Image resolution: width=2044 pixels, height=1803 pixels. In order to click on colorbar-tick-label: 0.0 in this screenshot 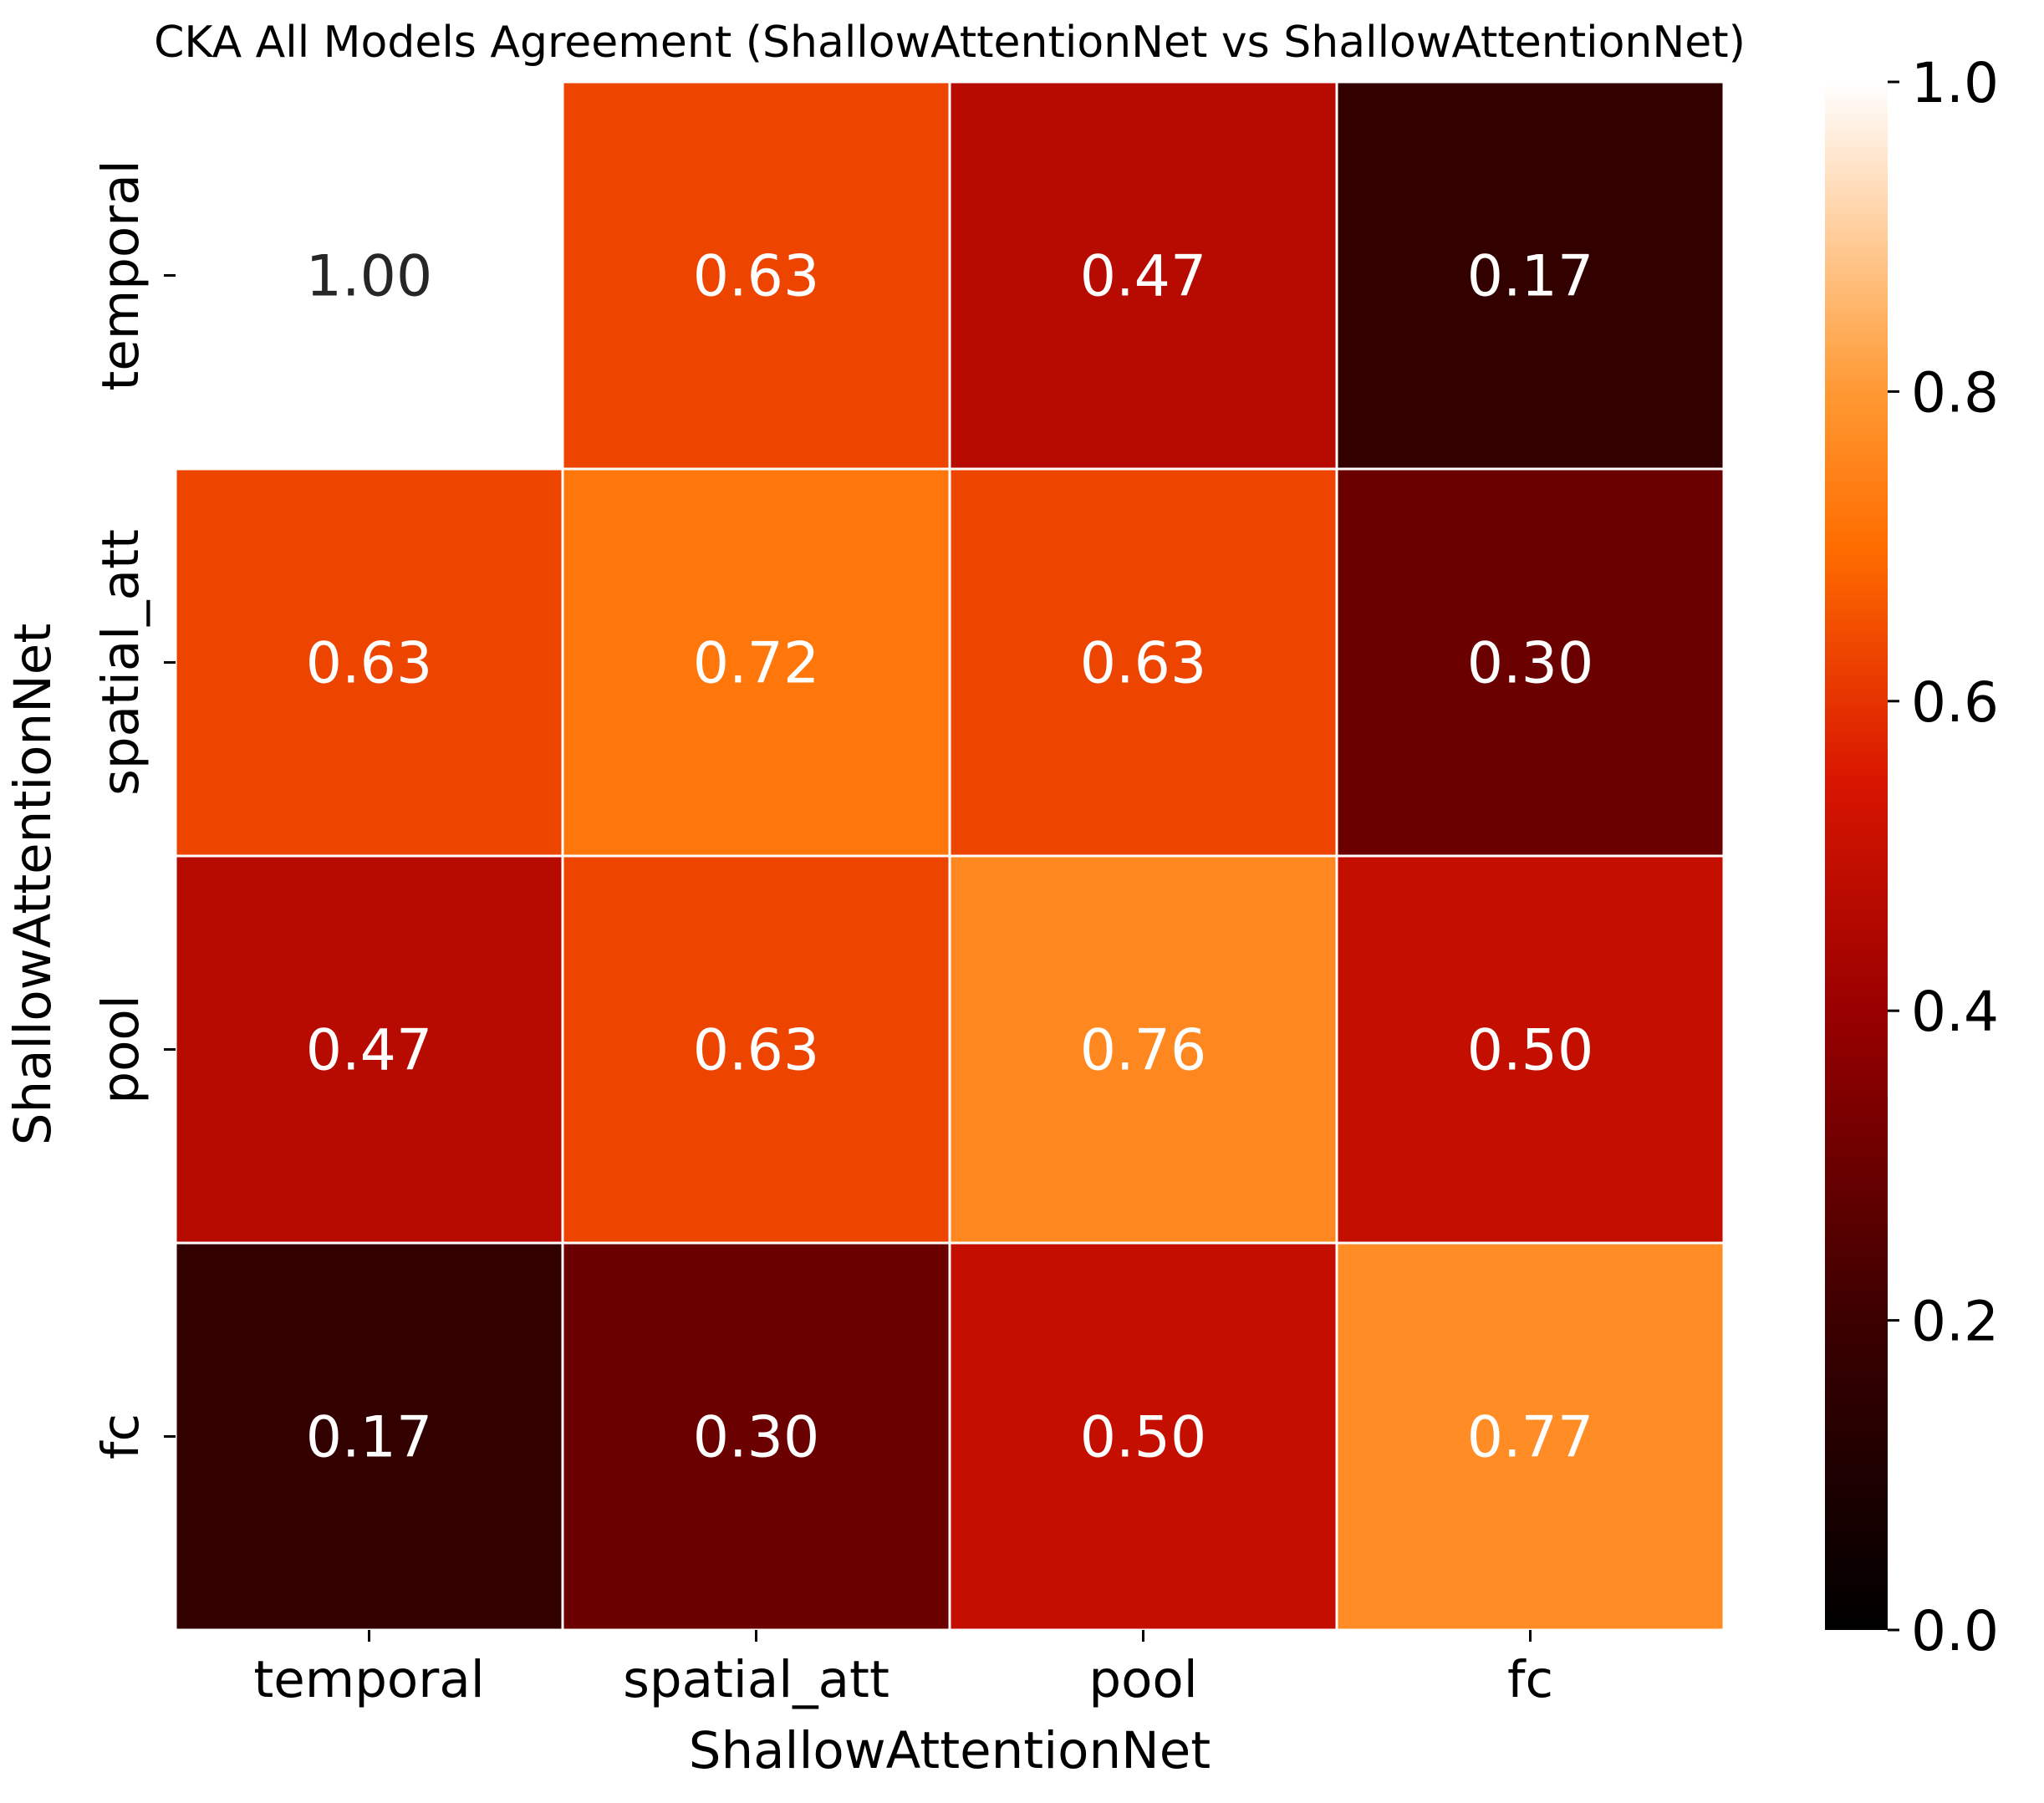, I will do `click(1955, 1631)`.